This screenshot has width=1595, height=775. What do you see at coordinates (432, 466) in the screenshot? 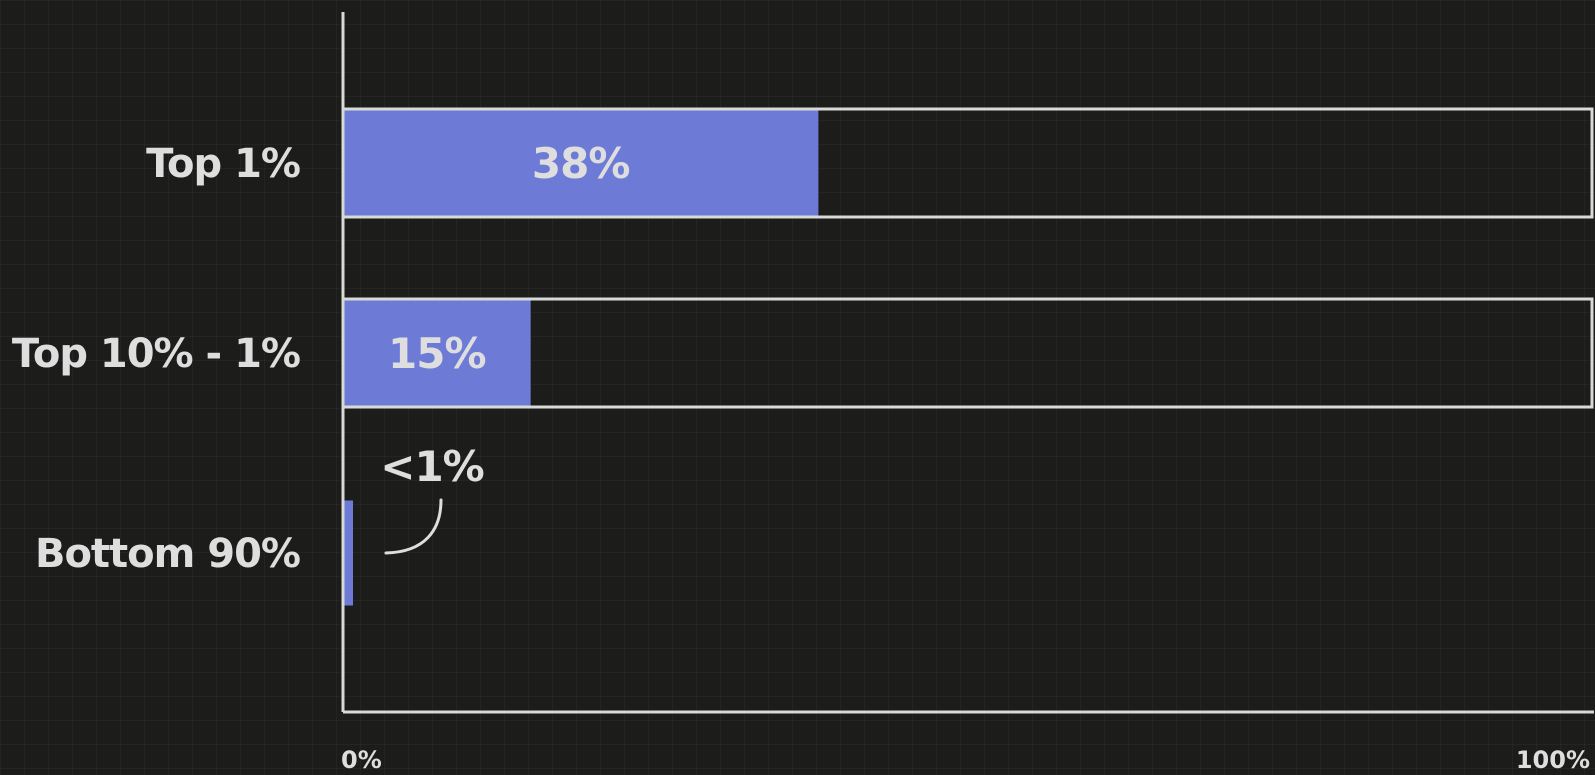
I see `value-label: <1%` at bounding box center [432, 466].